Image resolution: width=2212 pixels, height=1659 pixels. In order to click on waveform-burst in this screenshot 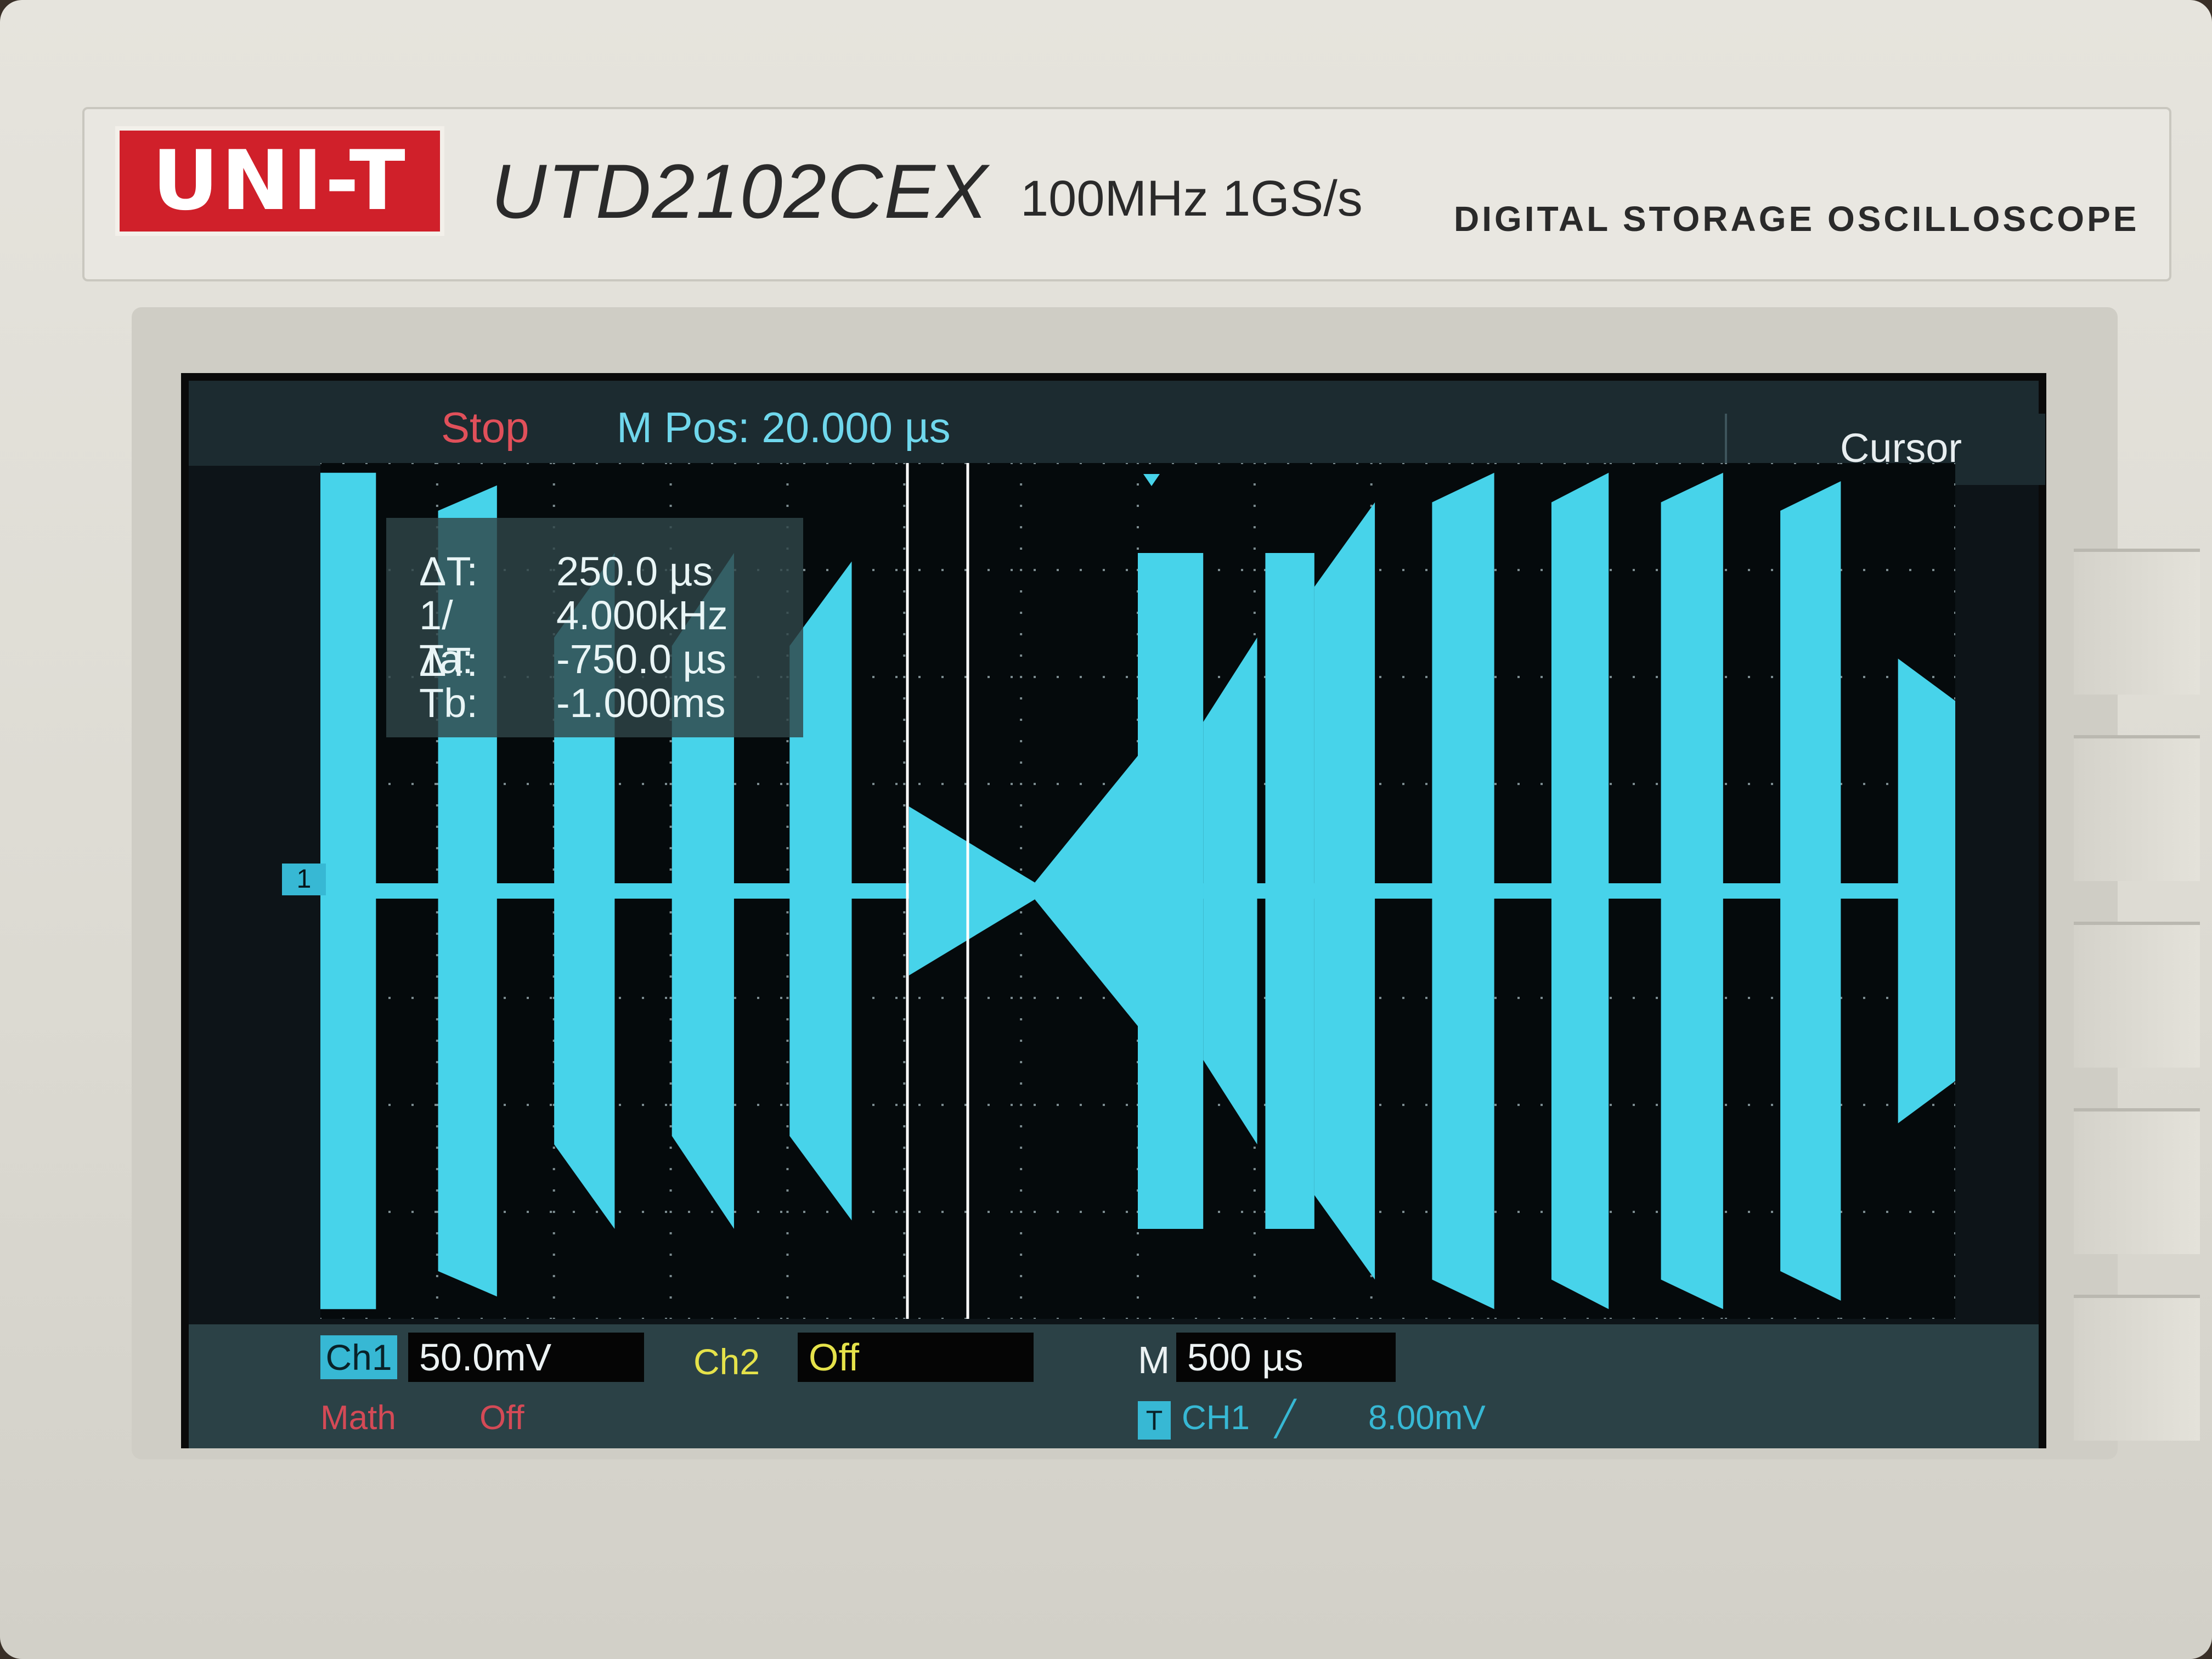, I will do `click(1926, 891)`.